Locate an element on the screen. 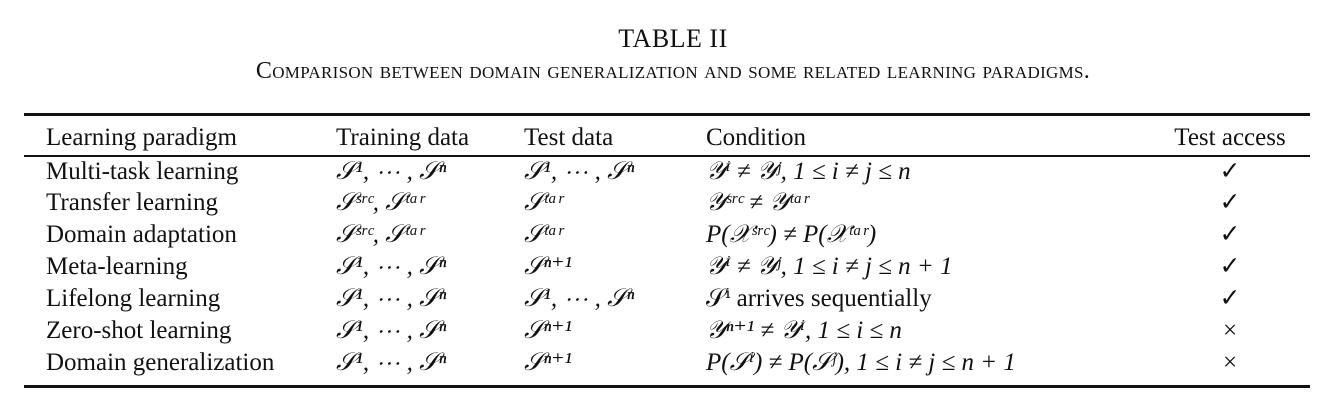  cell-condition: 𝒴ˢʳᶜ ≠ 𝒴ᵗᵃʳ is located at coordinates (757, 202).